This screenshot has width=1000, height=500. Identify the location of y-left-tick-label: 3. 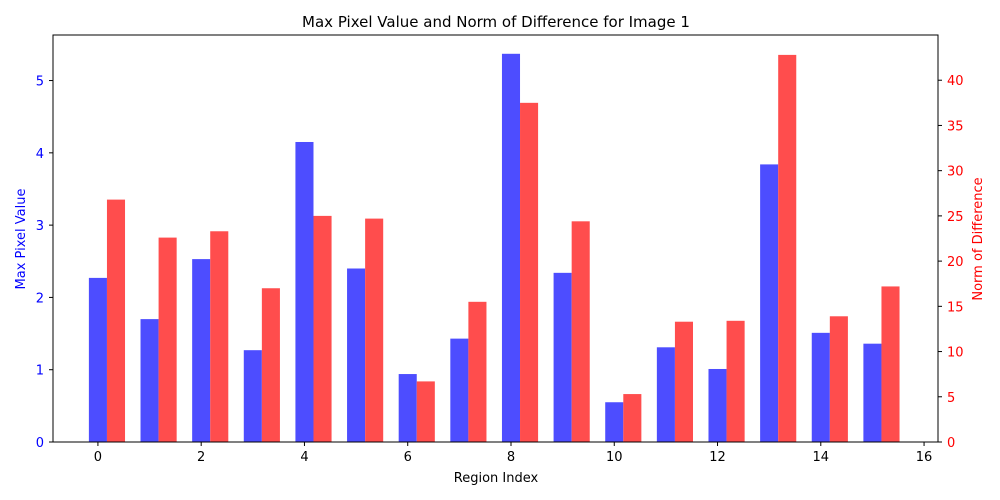
(40, 226).